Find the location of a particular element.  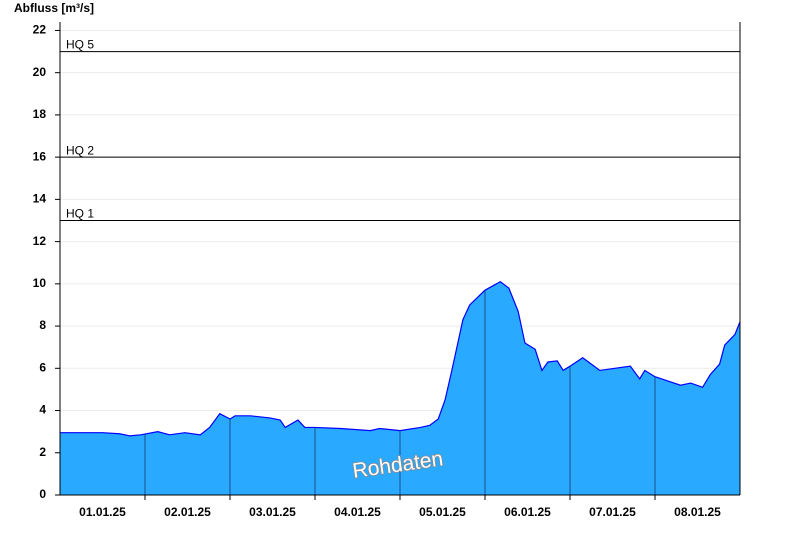

threshold-label: HQ 5 is located at coordinates (80, 45).